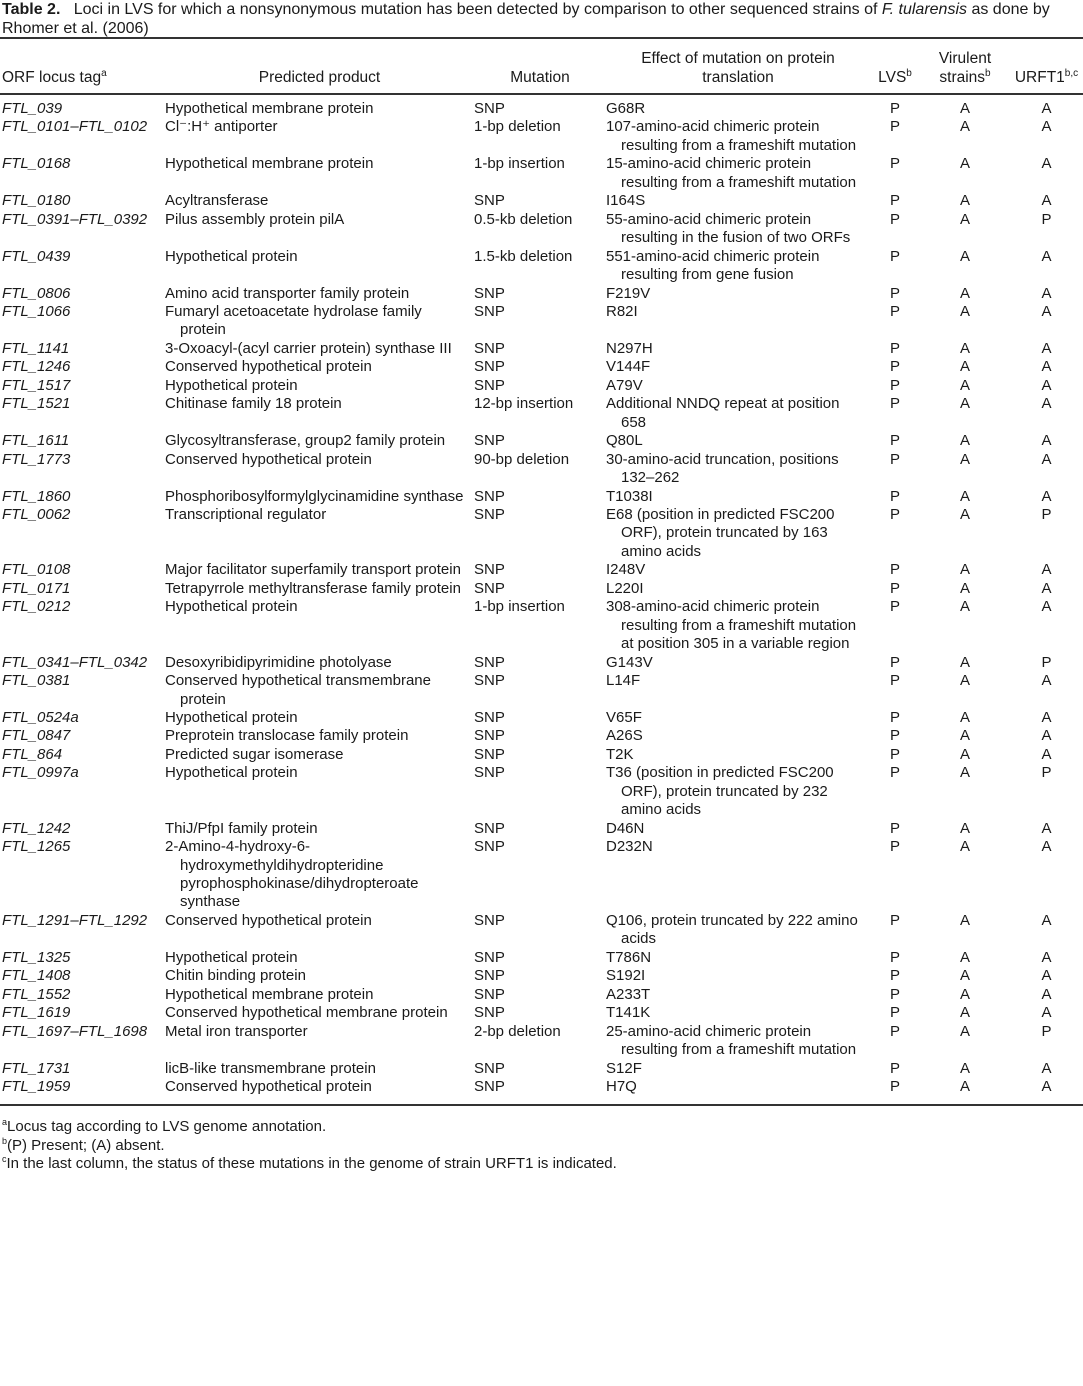  What do you see at coordinates (541, 1145) in the screenshot?
I see `footnote: b(P) Present; (A) absent.` at bounding box center [541, 1145].